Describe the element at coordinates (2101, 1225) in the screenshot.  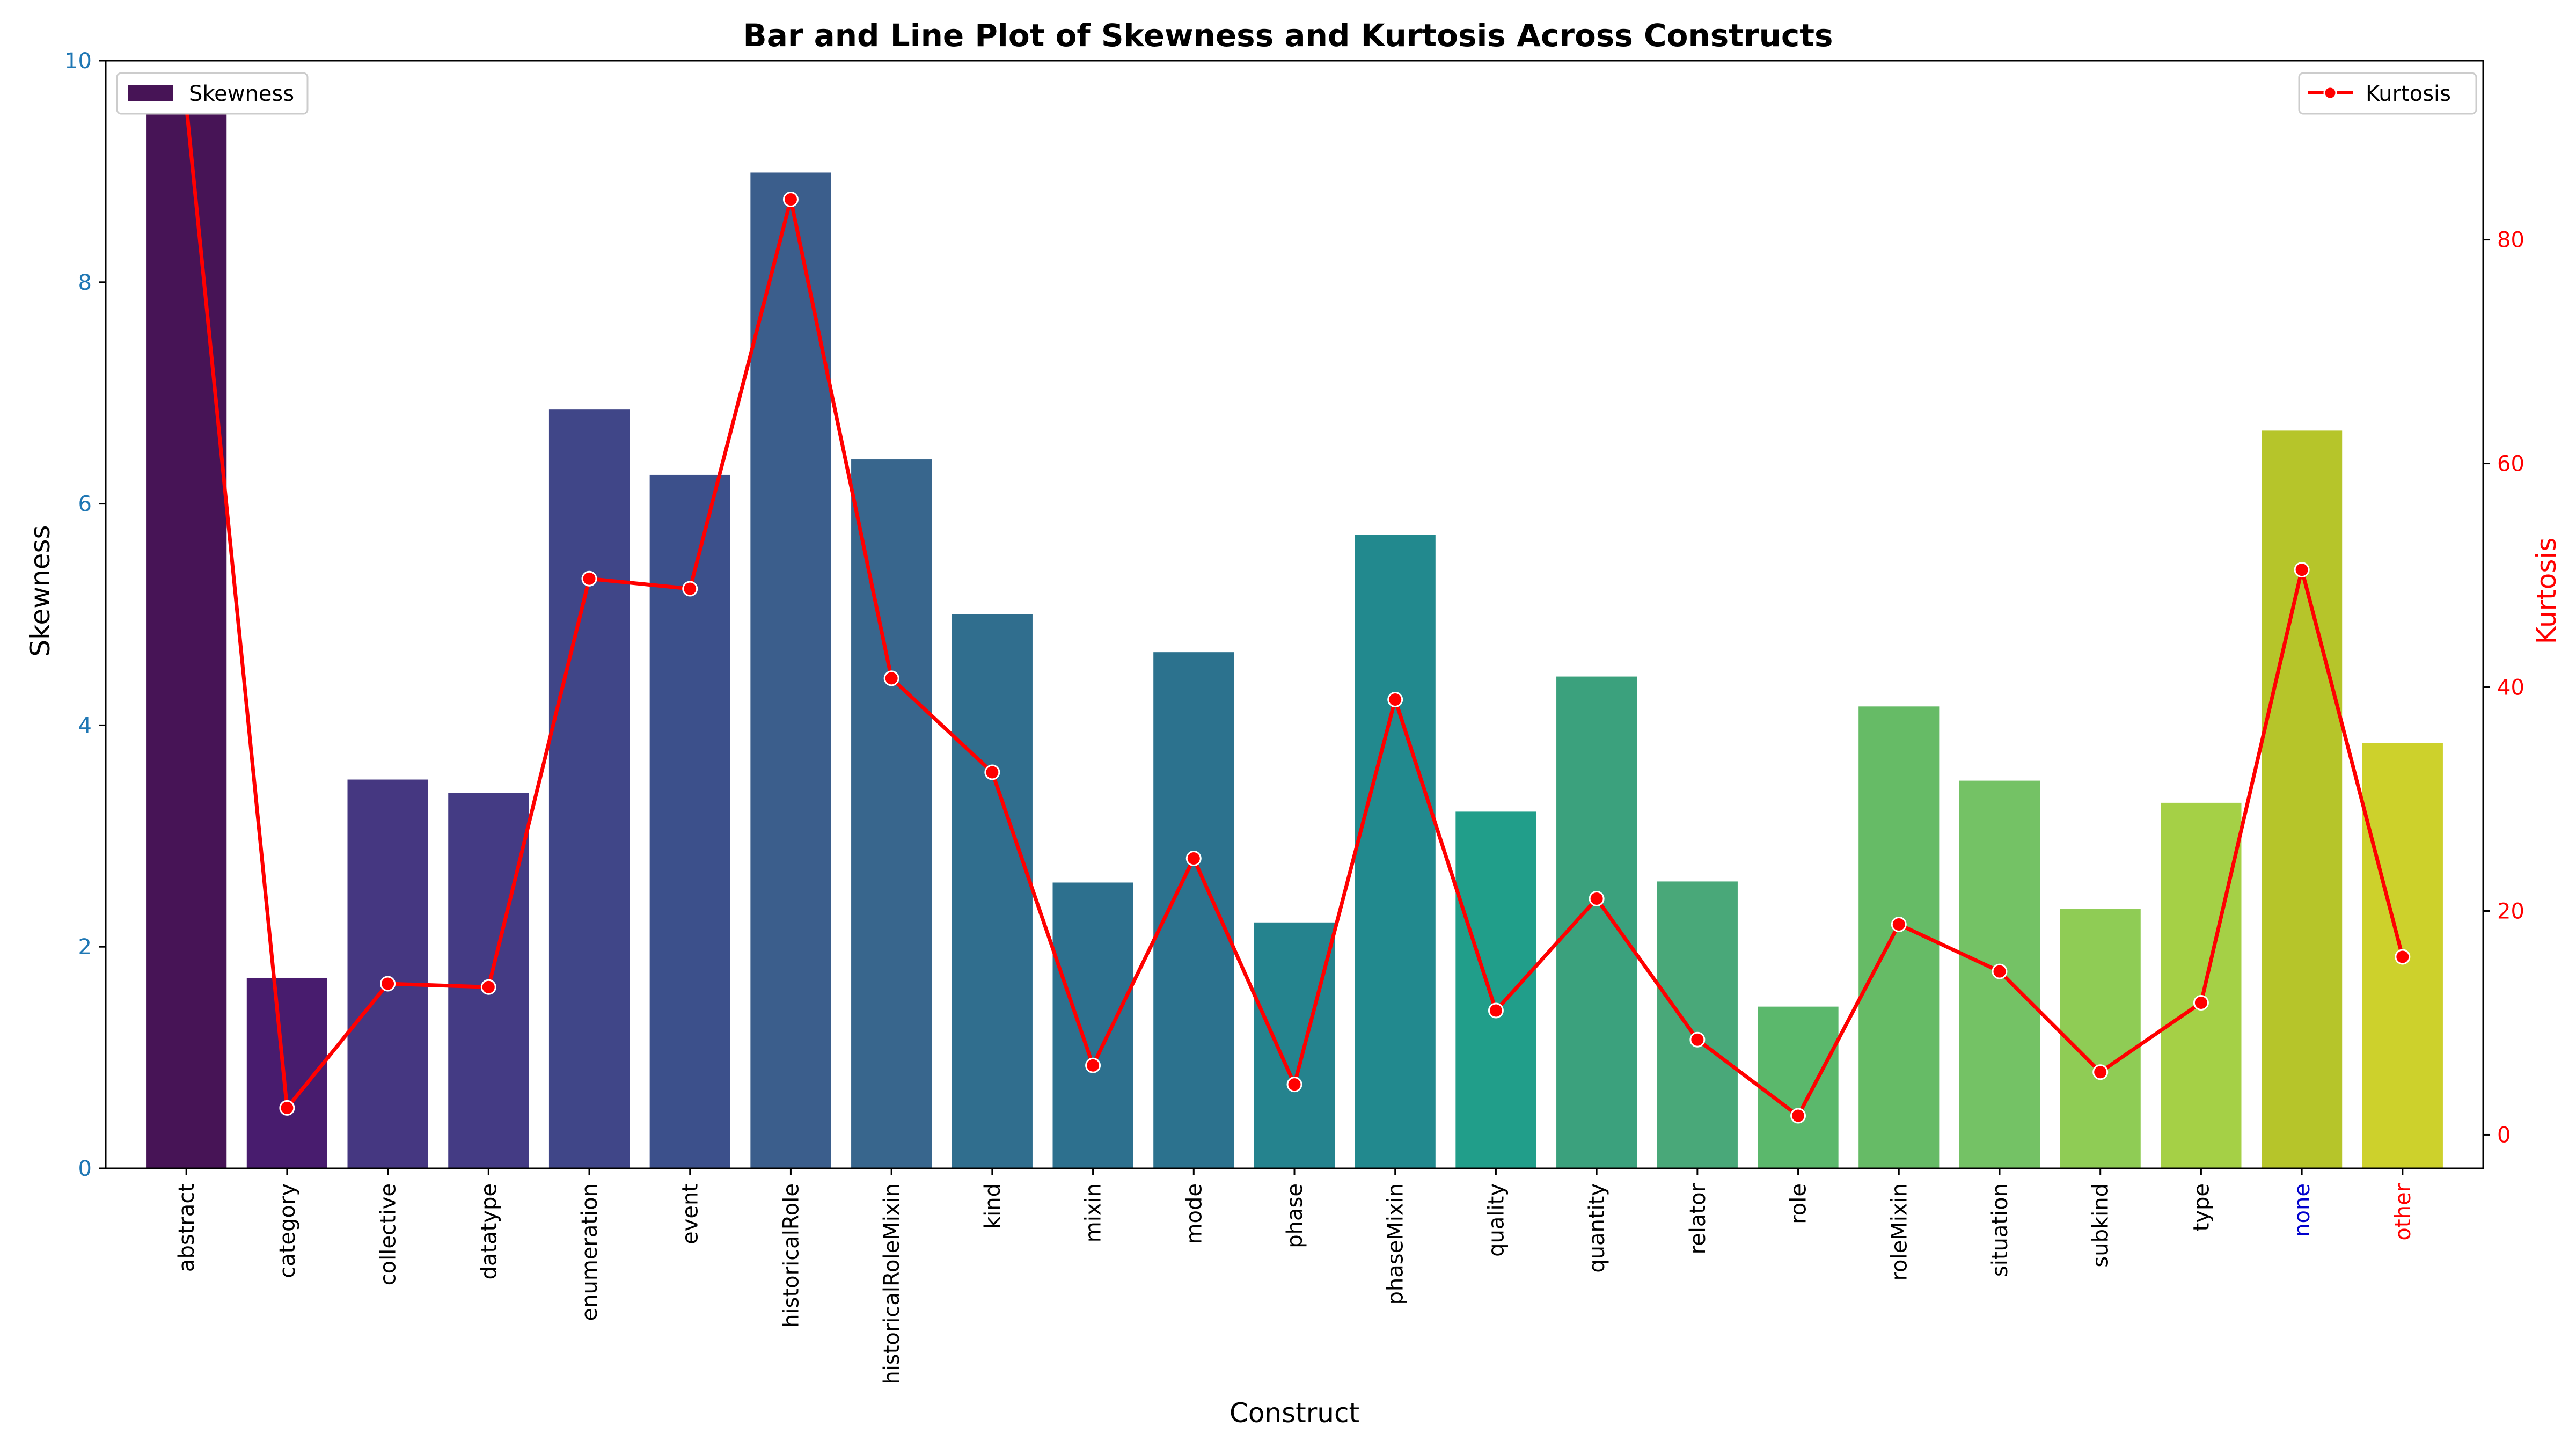
I see `x-tick-label-subkind: subkind` at that location.